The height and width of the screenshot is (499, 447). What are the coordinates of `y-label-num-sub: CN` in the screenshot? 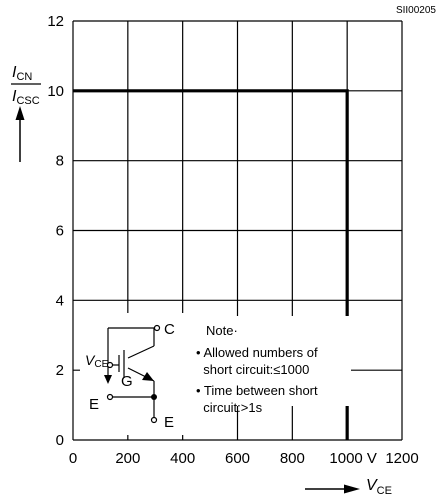 It's located at (24, 77).